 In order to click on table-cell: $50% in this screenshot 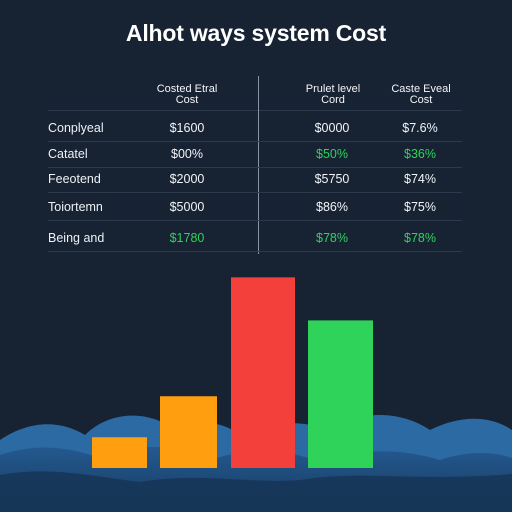, I will do `click(332, 154)`.